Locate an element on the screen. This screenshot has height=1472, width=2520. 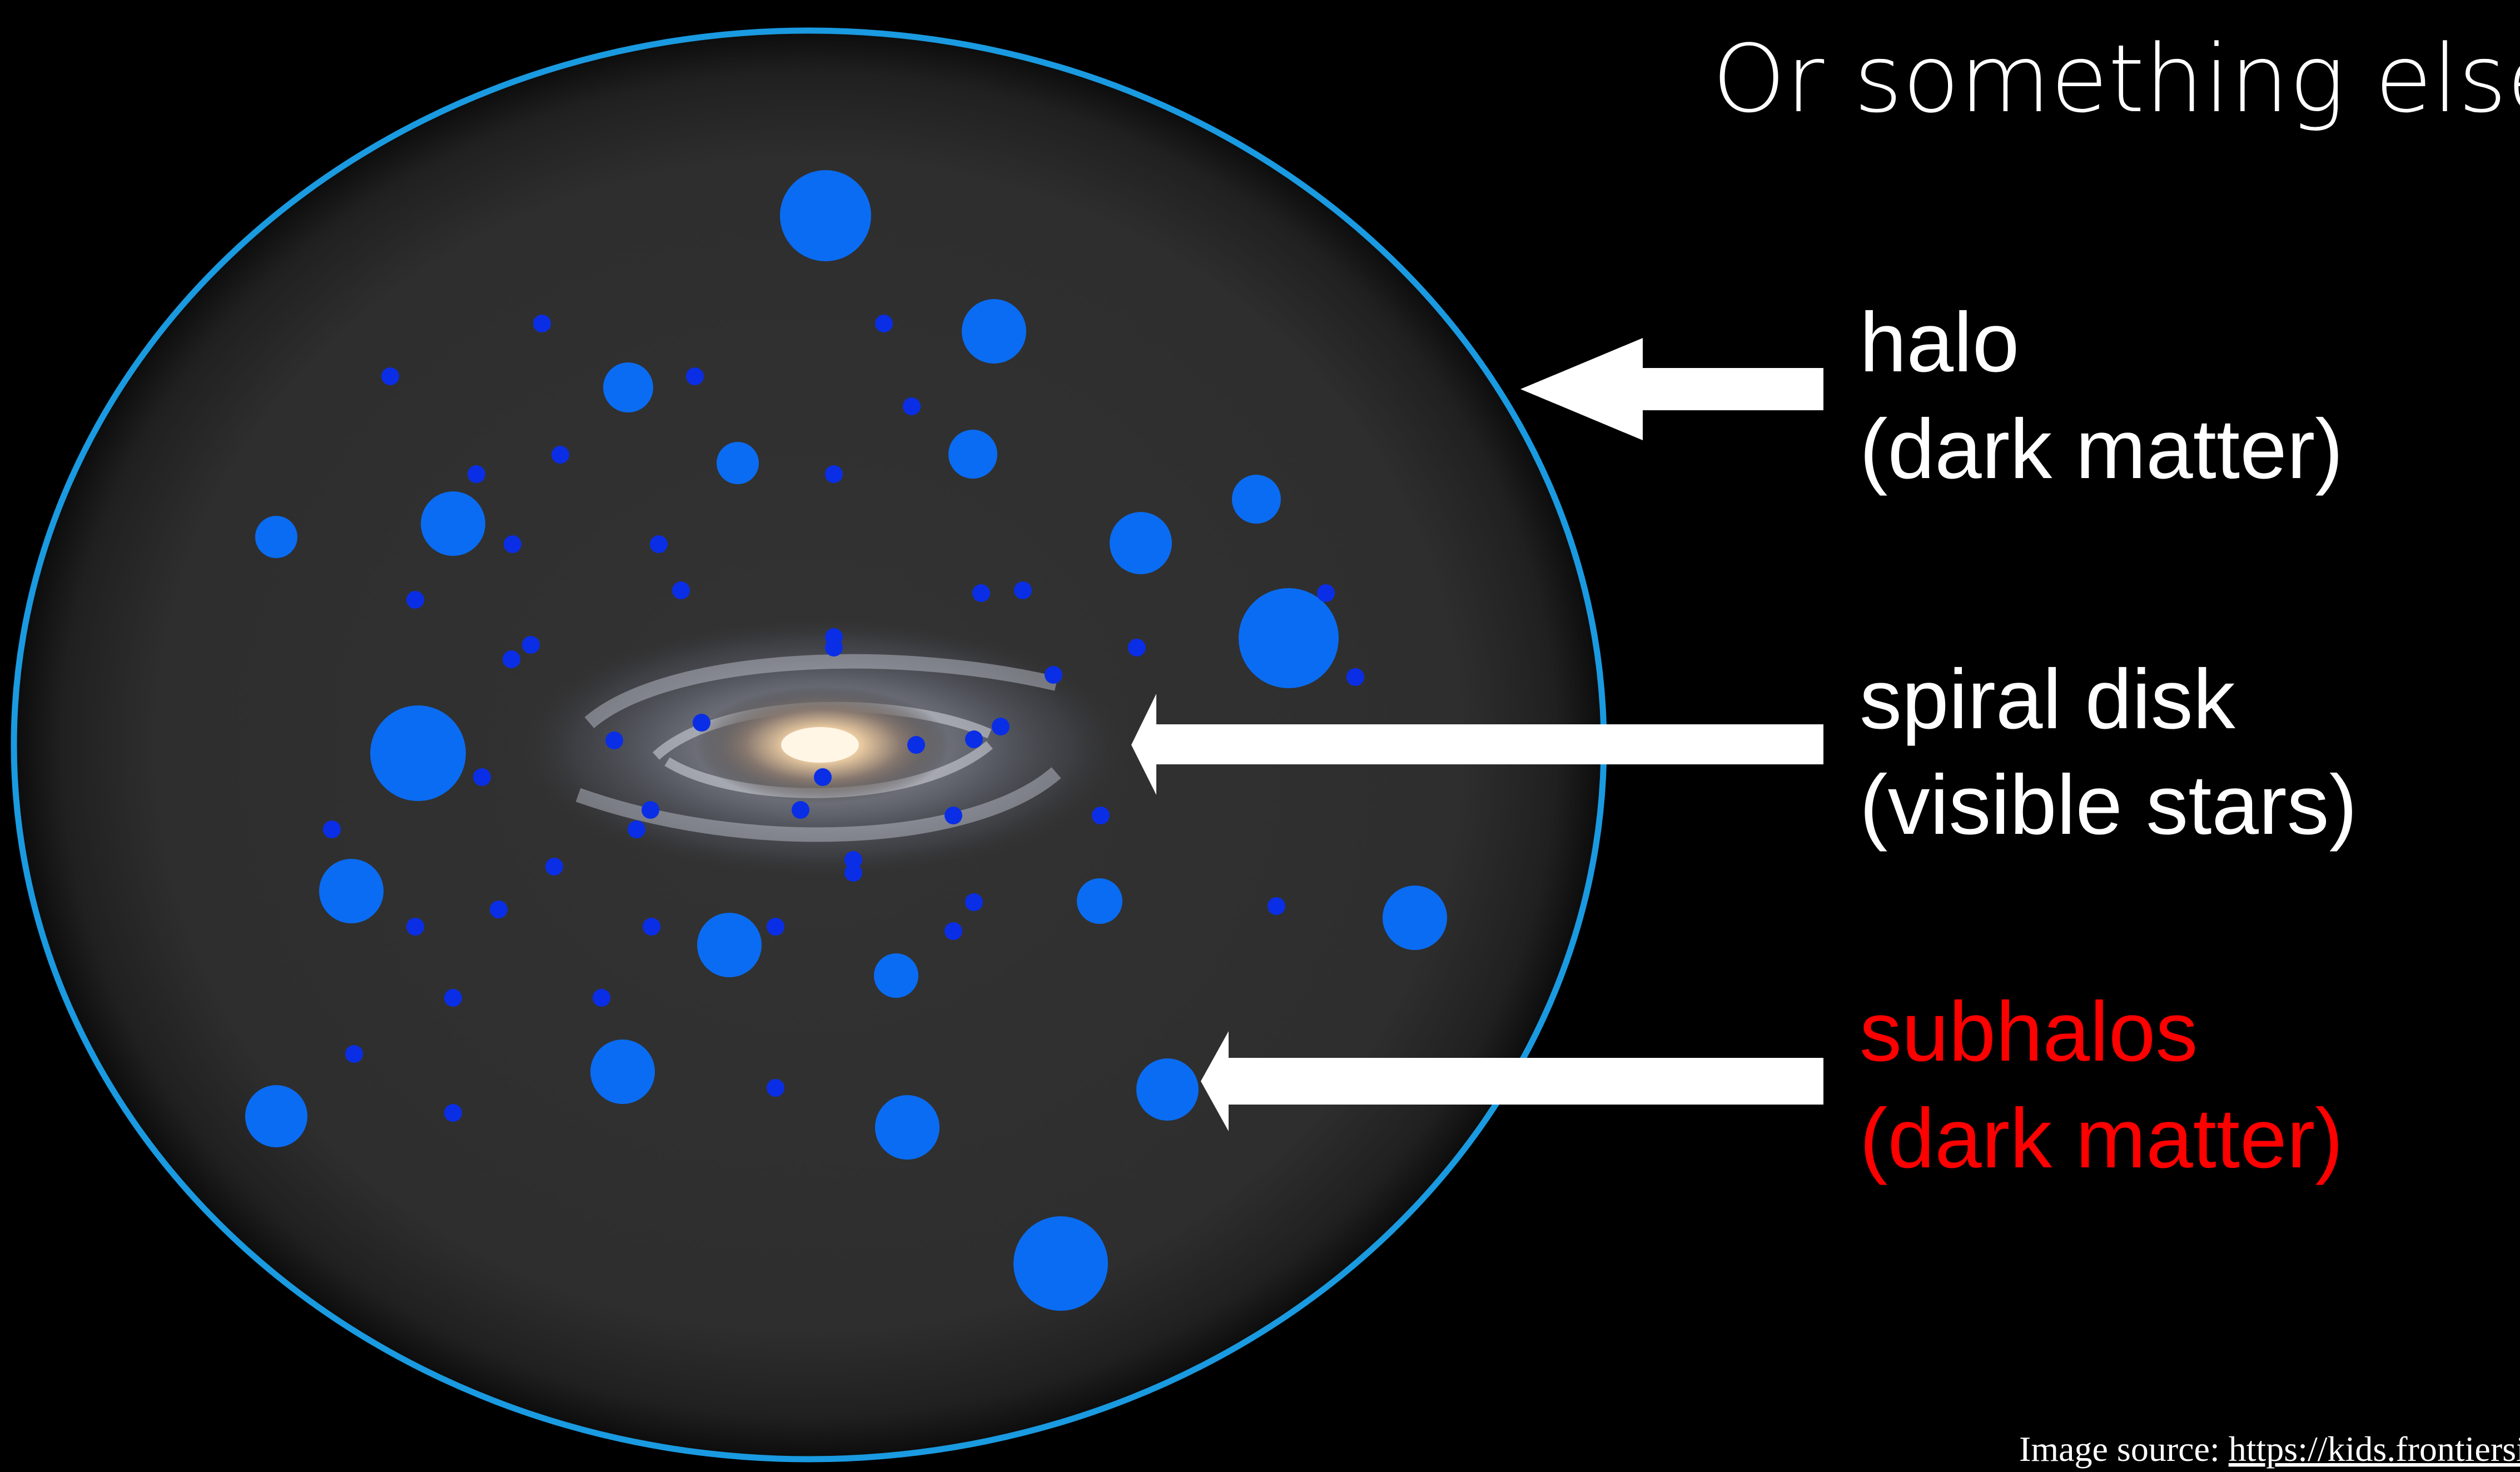
subhalos-label-line2: (dark matter) is located at coordinates (2101, 1138).